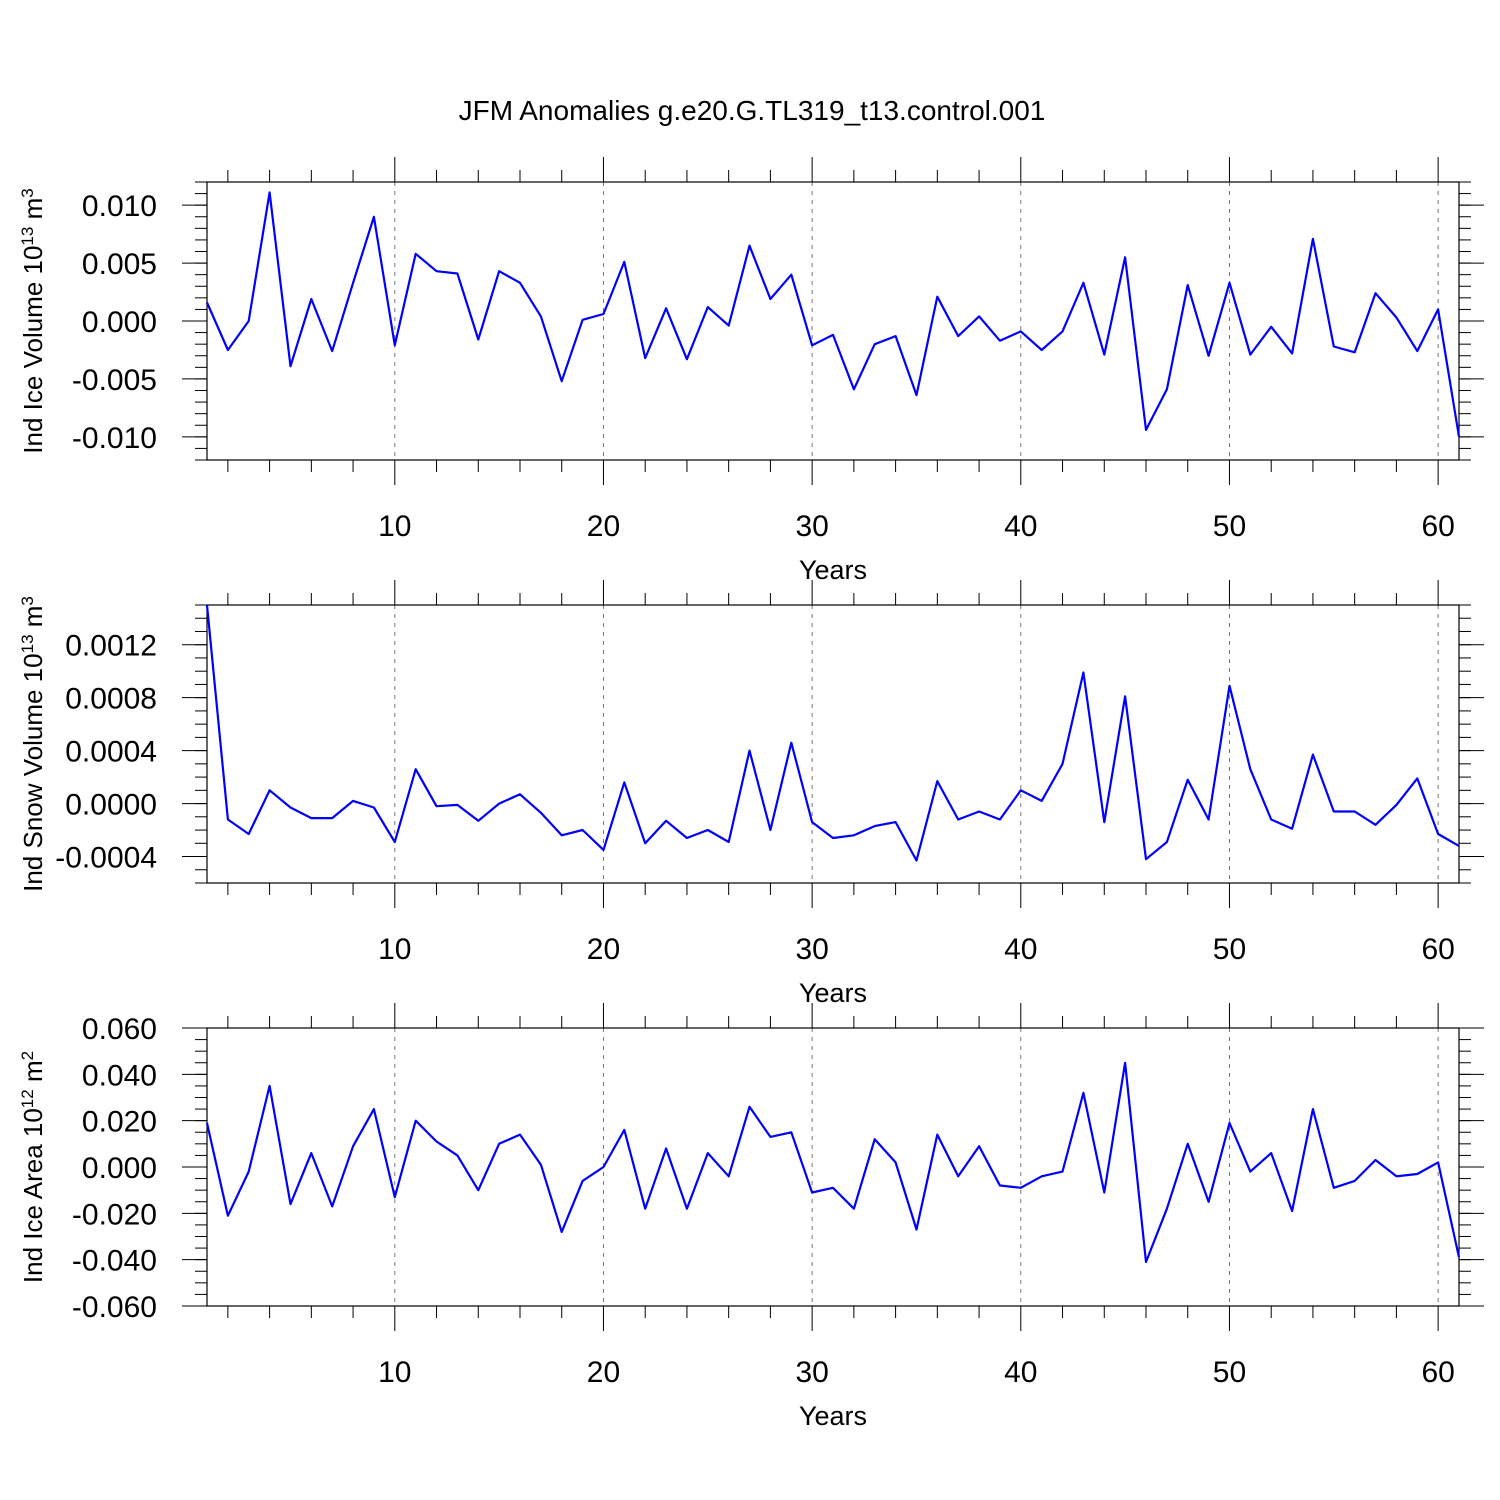  I want to click on y-tick-label: -0.060, so click(114, 1307).